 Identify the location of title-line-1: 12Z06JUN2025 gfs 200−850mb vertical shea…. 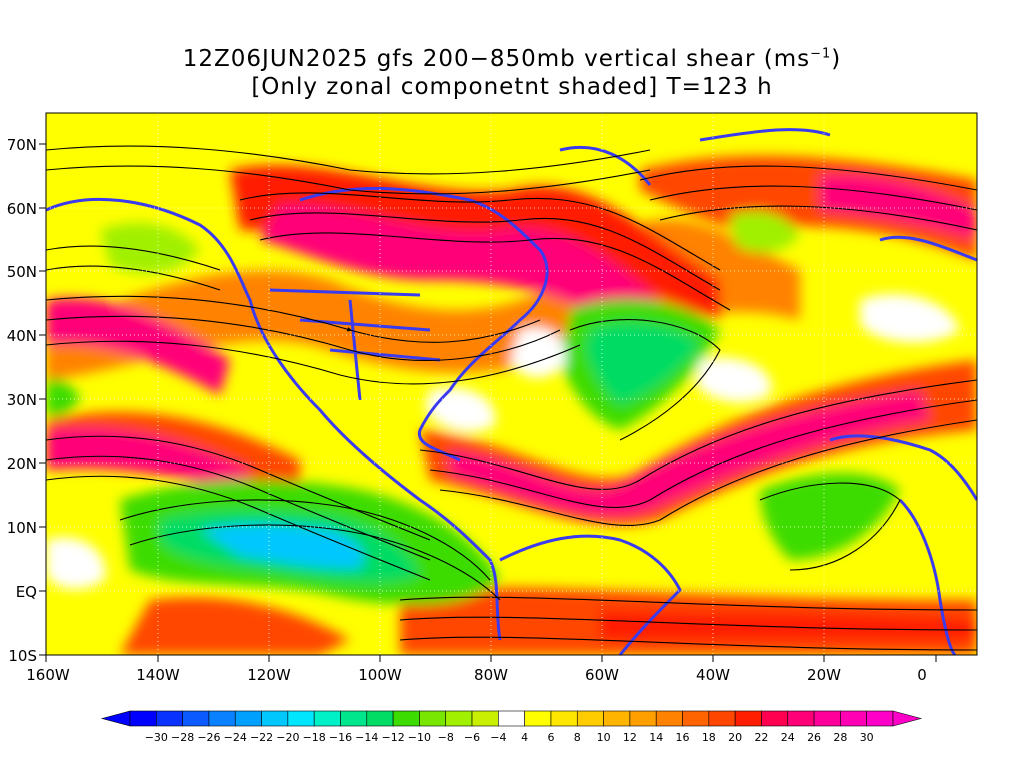
(512, 59).